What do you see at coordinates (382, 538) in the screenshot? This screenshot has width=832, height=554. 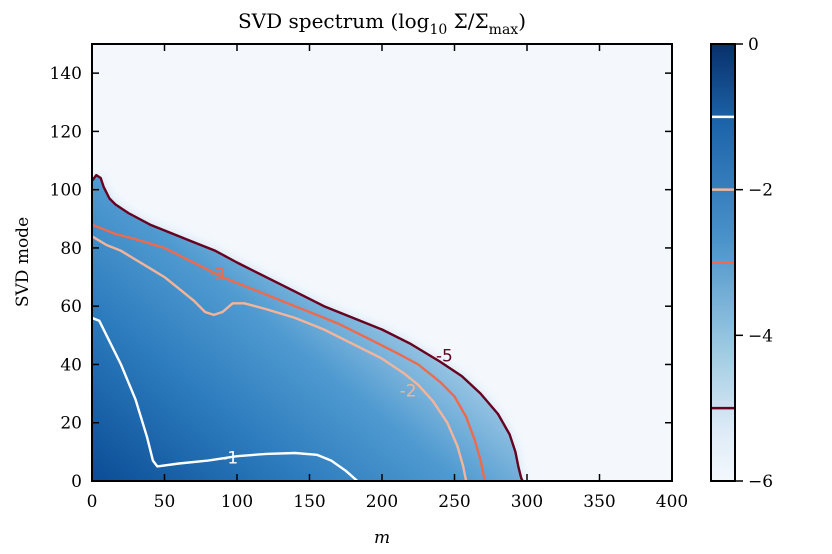 I see `x-axis-label: m` at bounding box center [382, 538].